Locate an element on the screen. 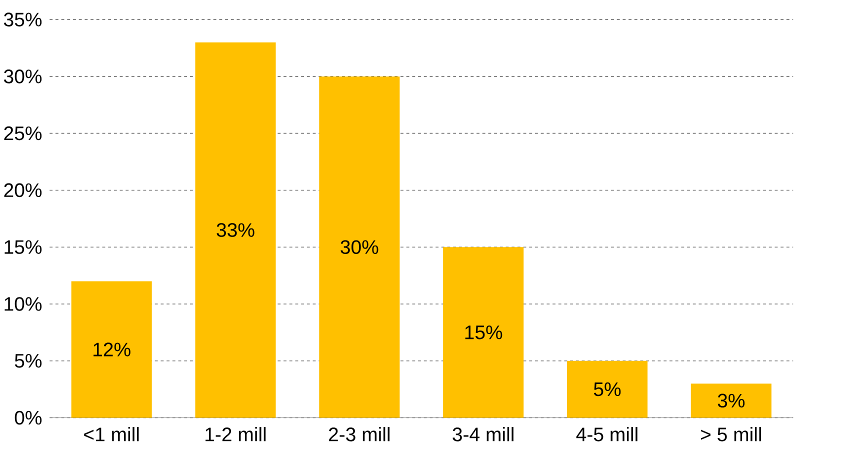 The width and height of the screenshot is (859, 462). x-tick-label: 4-5 mill is located at coordinates (607, 434).